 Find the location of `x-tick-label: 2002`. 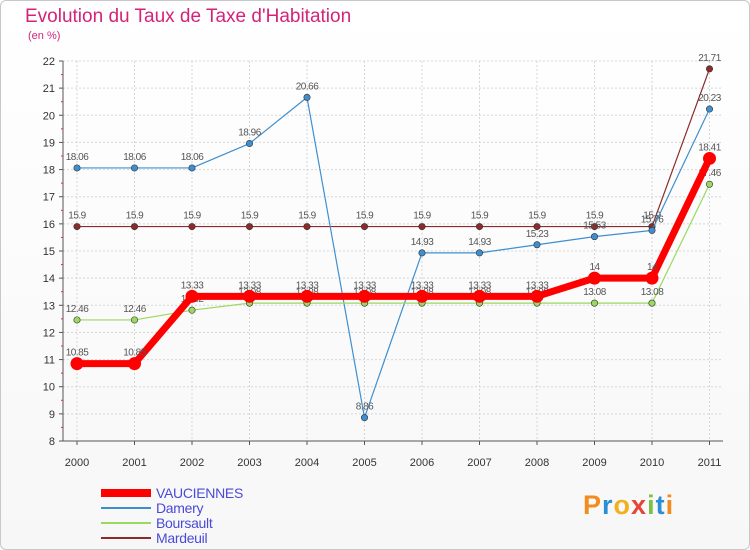

x-tick-label: 2002 is located at coordinates (192, 463).